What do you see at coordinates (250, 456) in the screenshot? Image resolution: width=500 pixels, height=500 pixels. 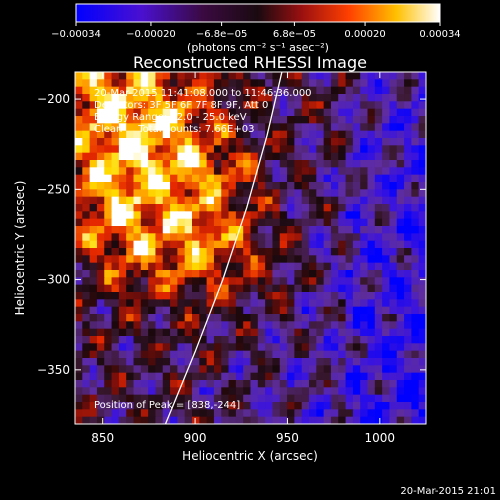 I see `x-axis-label: Heliocentric X (arcsec)` at bounding box center [250, 456].